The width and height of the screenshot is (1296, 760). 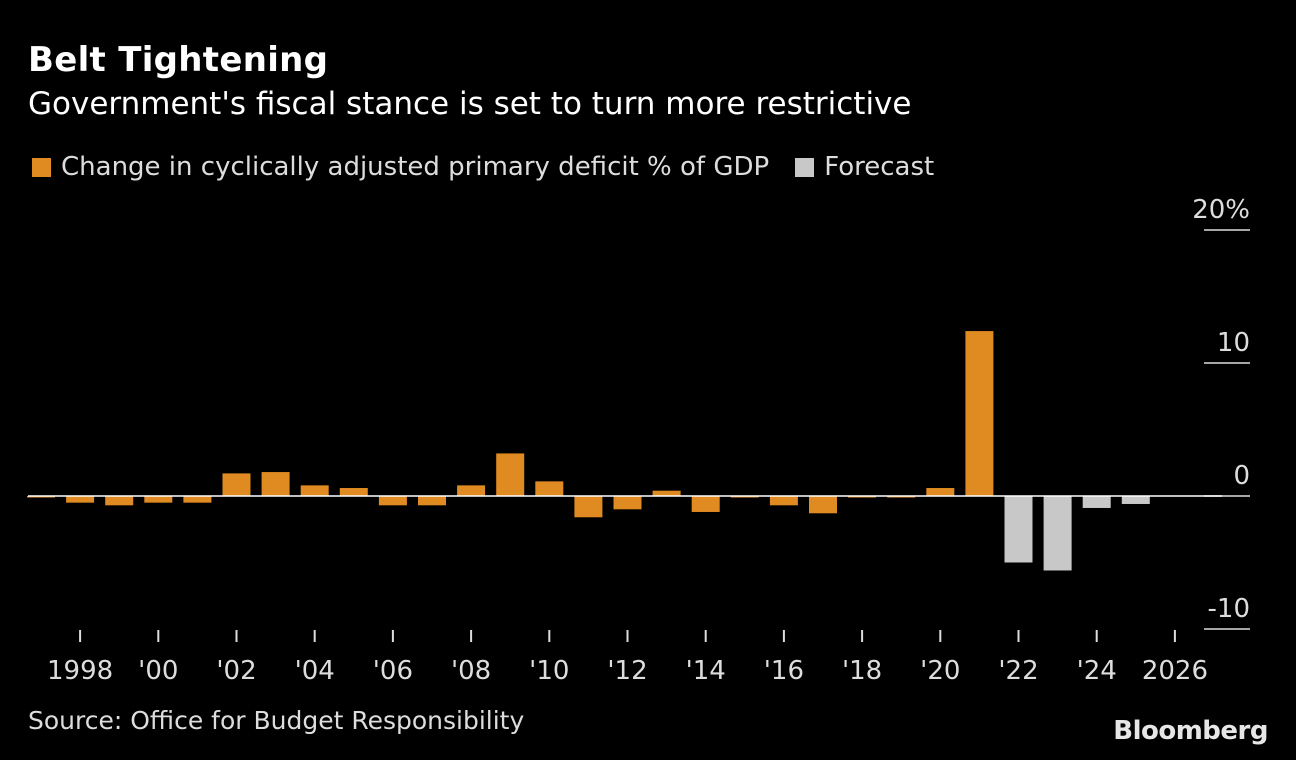 I want to click on x-tick-label: '10, so click(x=549, y=671).